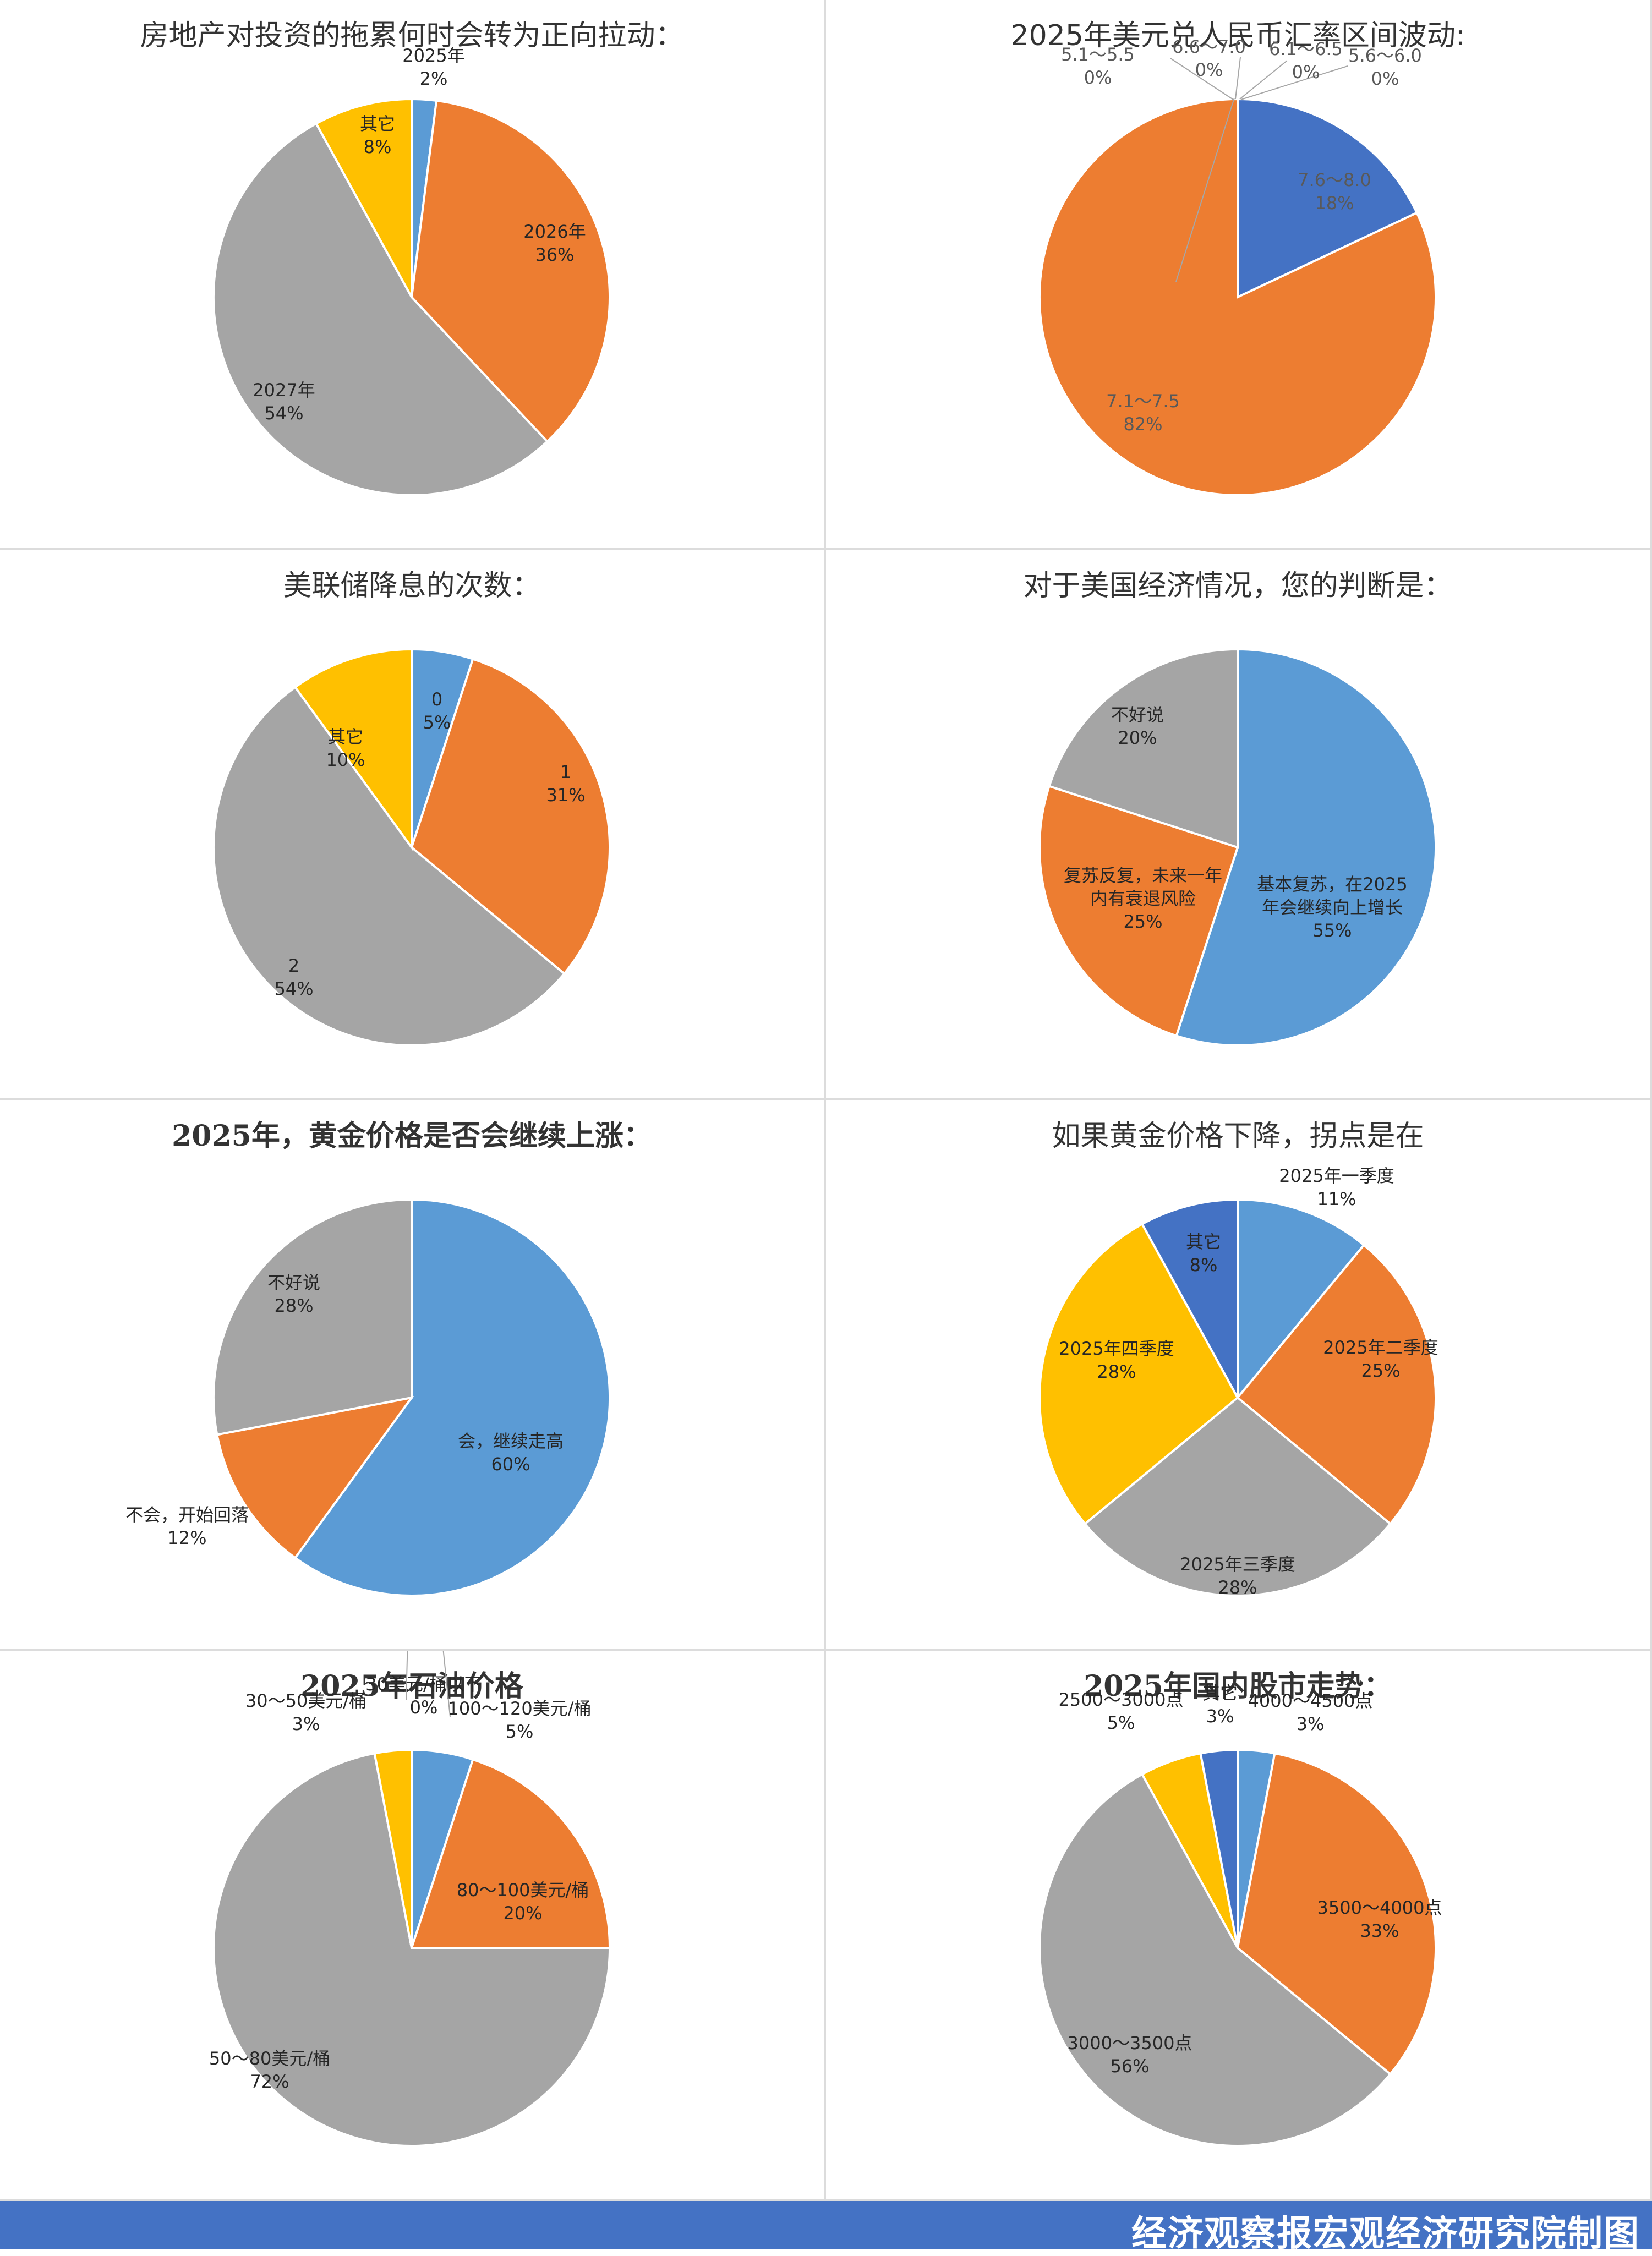 The height and width of the screenshot is (2256, 1652). What do you see at coordinates (1335, 191) in the screenshot?
I see `slice-data-label: 7.6～8.0 18%` at bounding box center [1335, 191].